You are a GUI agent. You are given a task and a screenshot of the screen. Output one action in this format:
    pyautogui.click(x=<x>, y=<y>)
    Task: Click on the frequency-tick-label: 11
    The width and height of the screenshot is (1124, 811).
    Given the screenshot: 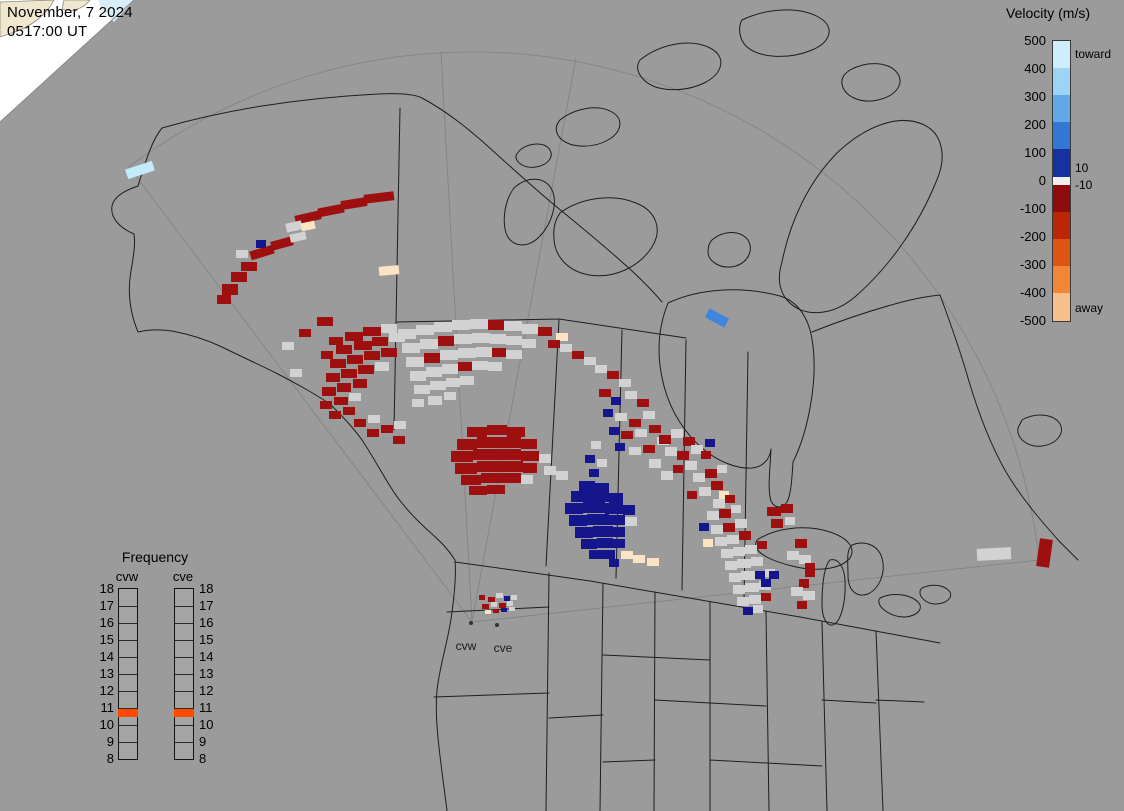 What is the action you would take?
    pyautogui.click(x=206, y=707)
    